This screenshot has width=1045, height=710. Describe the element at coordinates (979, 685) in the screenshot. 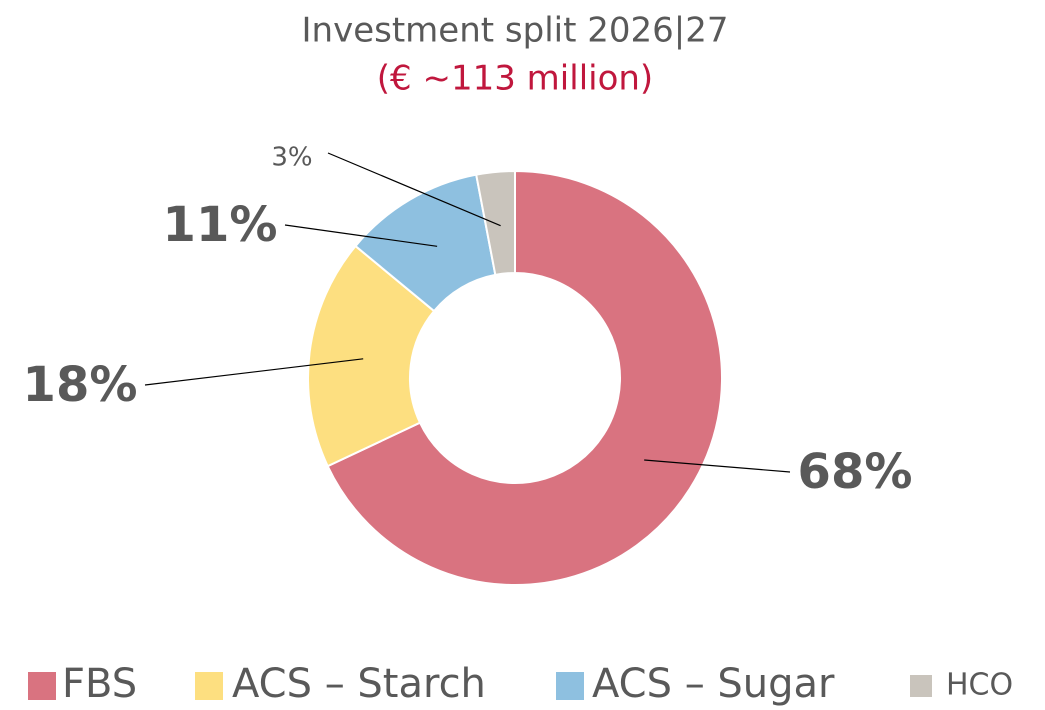

I see `legend-label: HCO` at that location.